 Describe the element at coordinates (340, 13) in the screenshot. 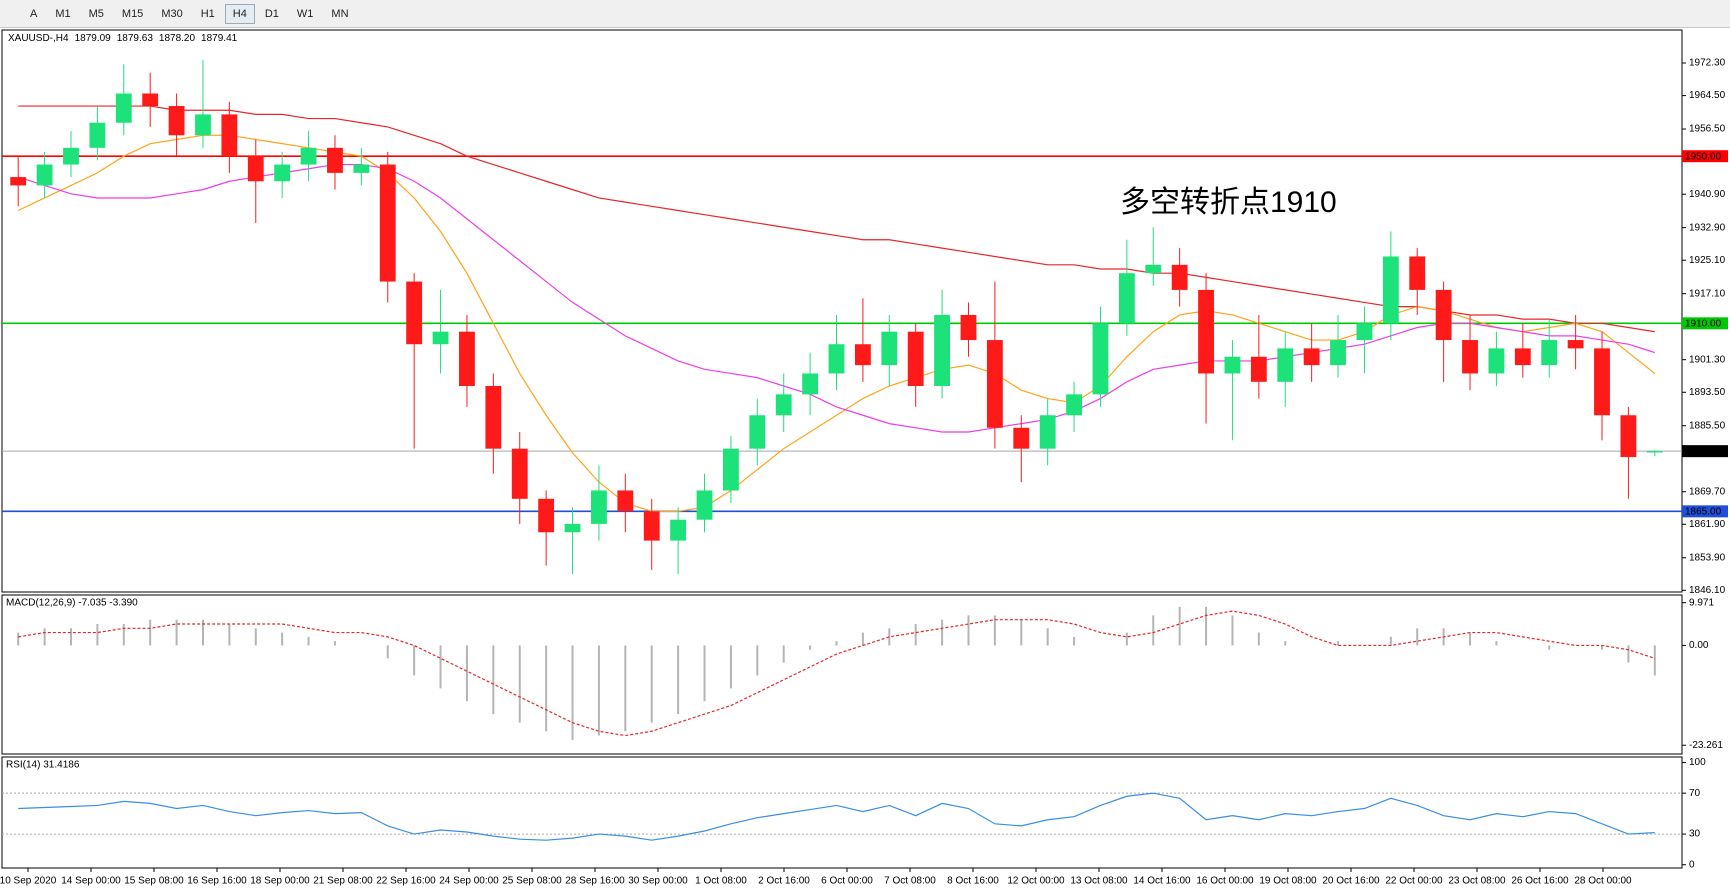

I see `toolbar-button: MN` at that location.